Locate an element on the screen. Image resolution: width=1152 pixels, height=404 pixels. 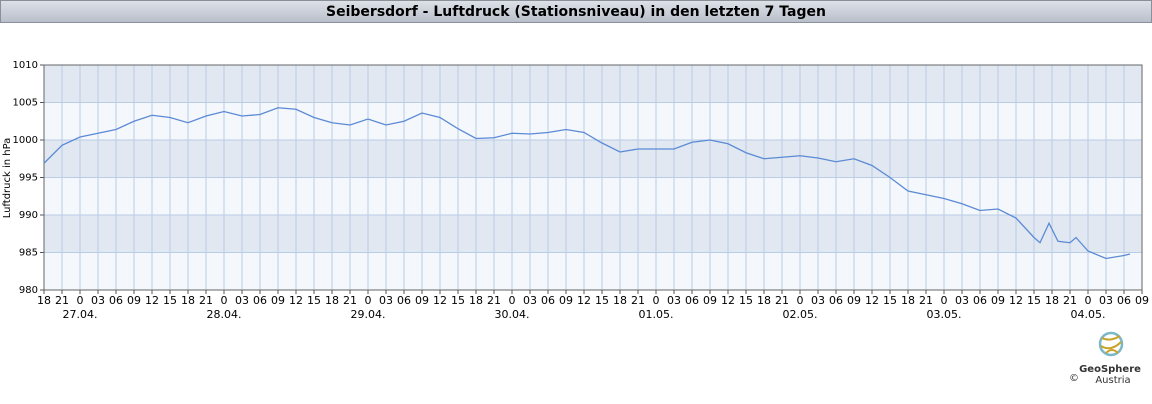
date-label: 30.04. is located at coordinates (512, 314).